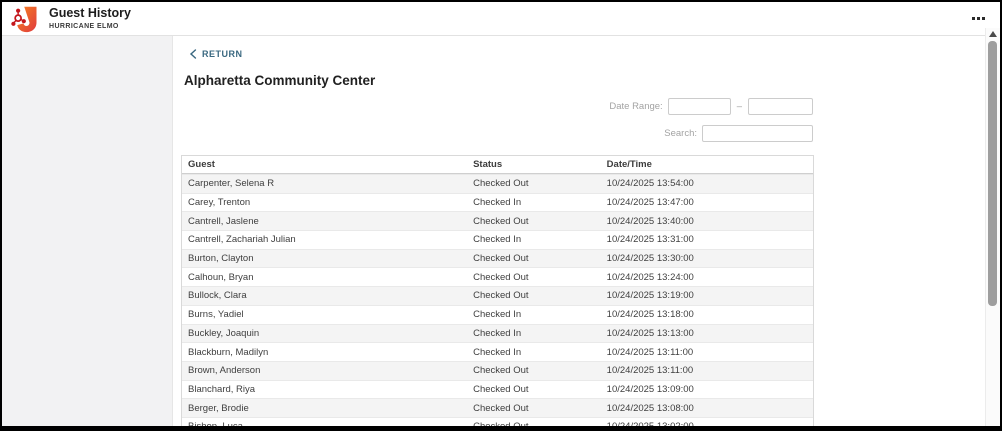  I want to click on datetime-cell: 10/24/2025 13:47:00, so click(650, 203).